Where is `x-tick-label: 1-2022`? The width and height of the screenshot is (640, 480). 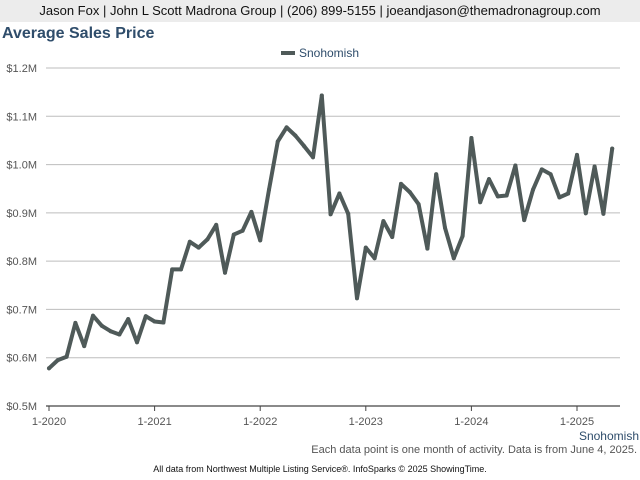
x-tick-label: 1-2022 is located at coordinates (260, 422).